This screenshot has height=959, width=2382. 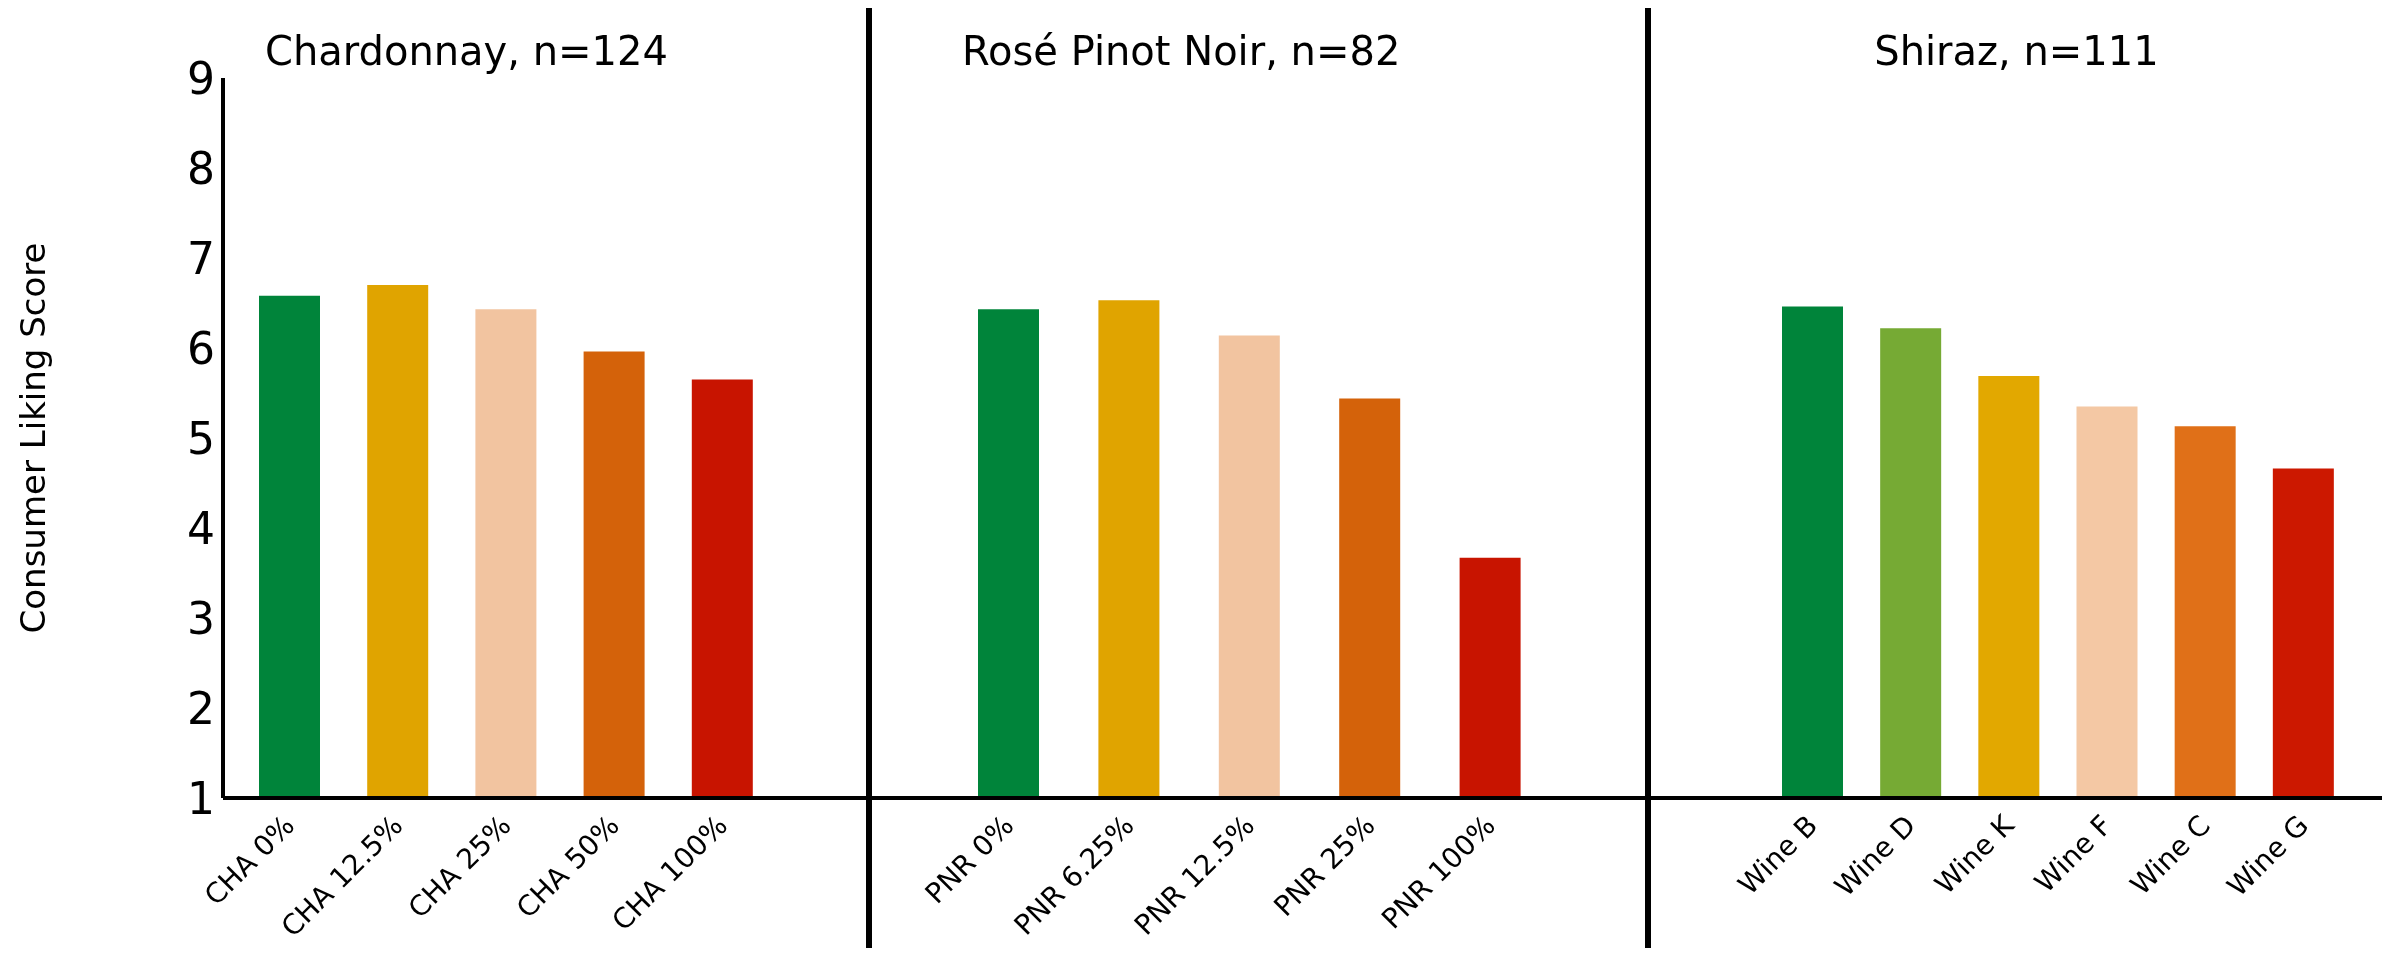 I want to click on y-tick-label: 4, so click(x=201, y=528).